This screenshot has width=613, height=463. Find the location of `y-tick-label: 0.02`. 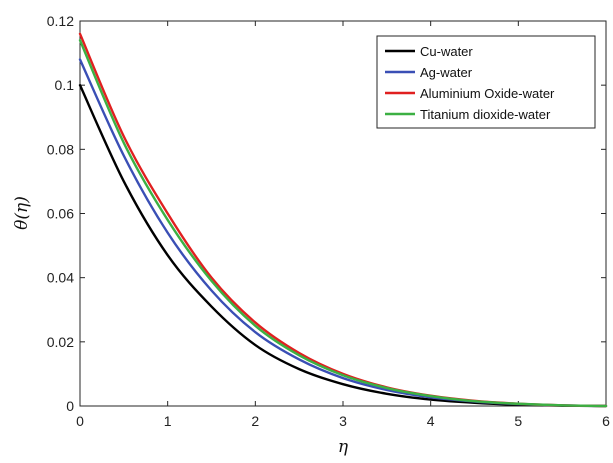

y-tick-label: 0.02 is located at coordinates (60, 342).